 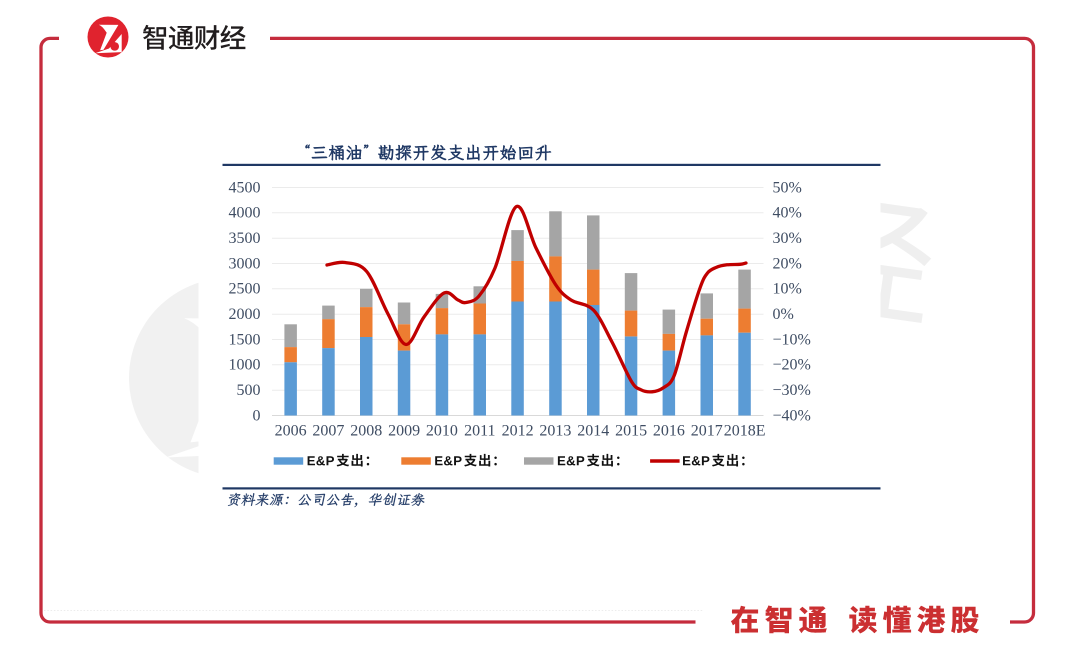 I want to click on svg-text: 2006, so click(x=291, y=431).